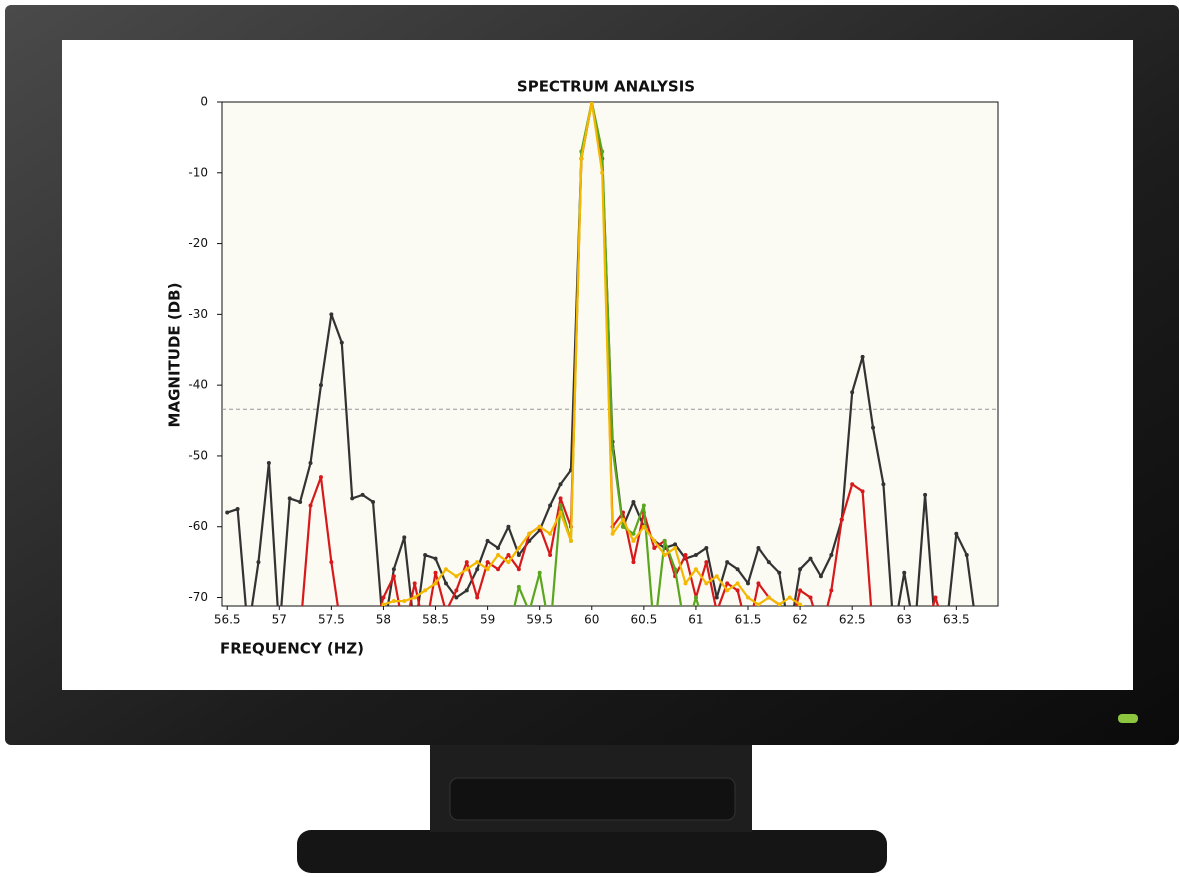  Describe the element at coordinates (592, 799) in the screenshot. I see `stand-slot` at that location.